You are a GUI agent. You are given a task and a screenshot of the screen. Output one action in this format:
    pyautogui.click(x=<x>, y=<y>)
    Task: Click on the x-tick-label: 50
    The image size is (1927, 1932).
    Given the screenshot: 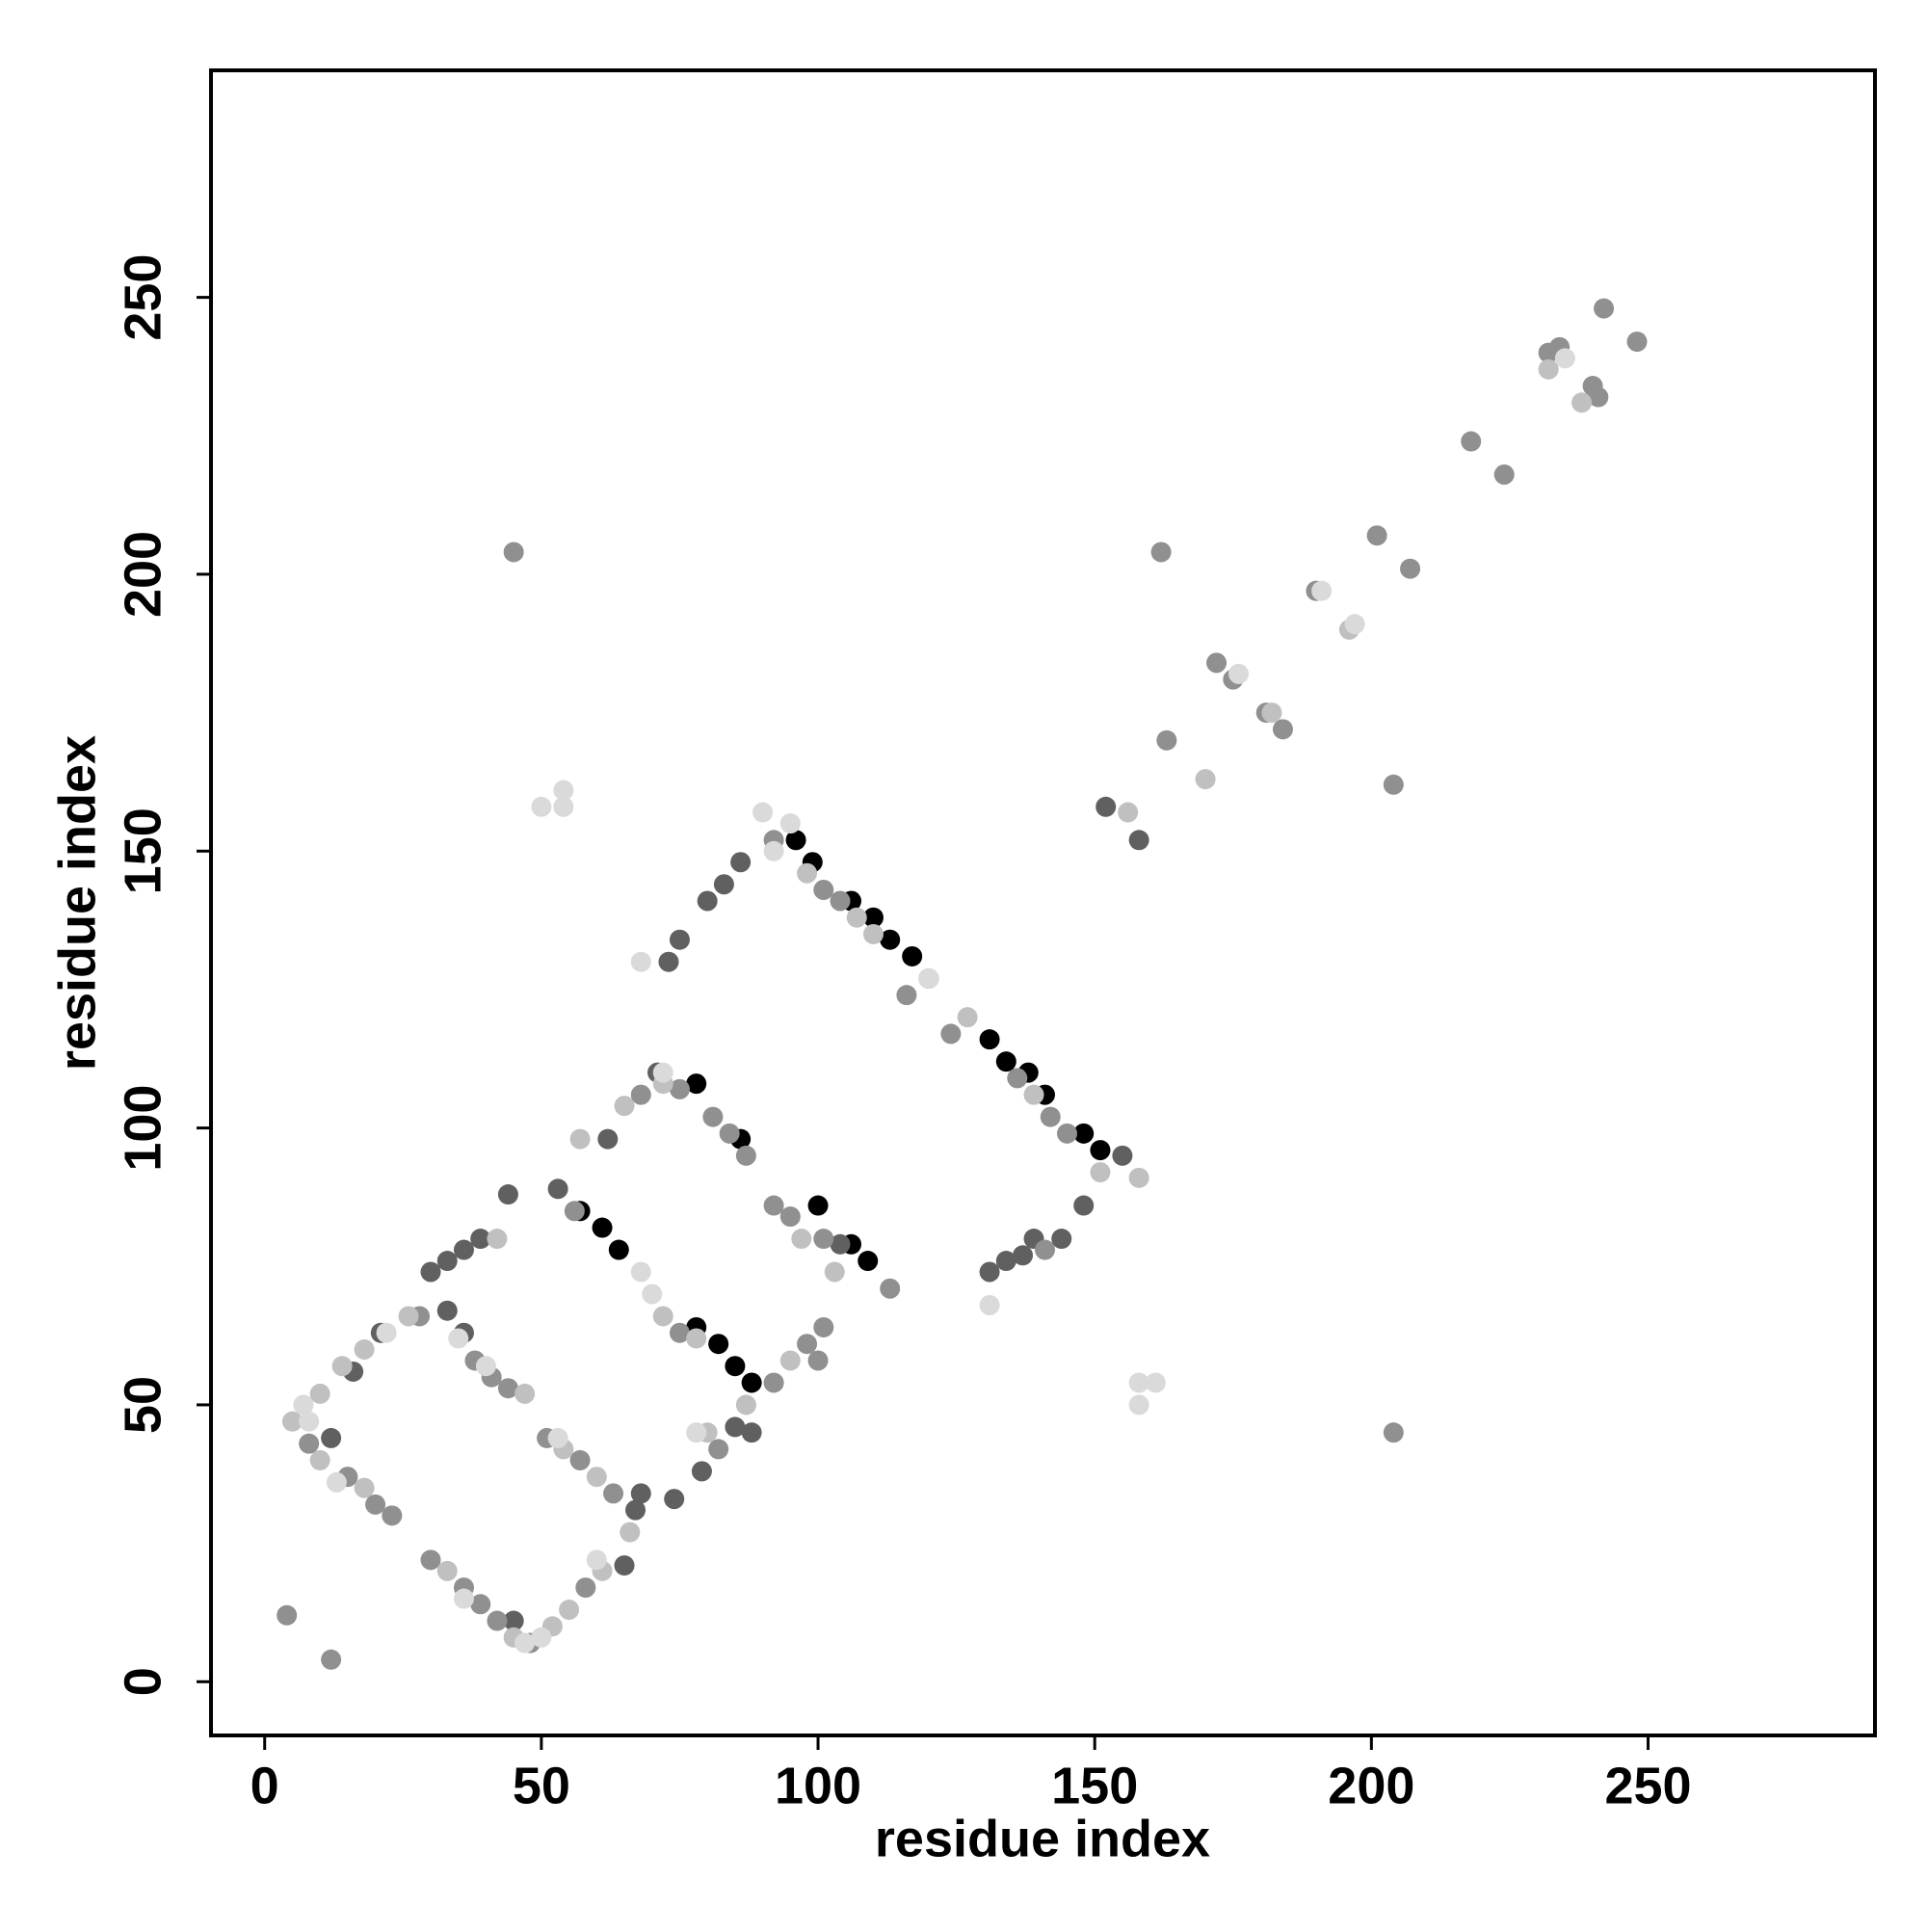 What is the action you would take?
    pyautogui.click(x=541, y=1785)
    